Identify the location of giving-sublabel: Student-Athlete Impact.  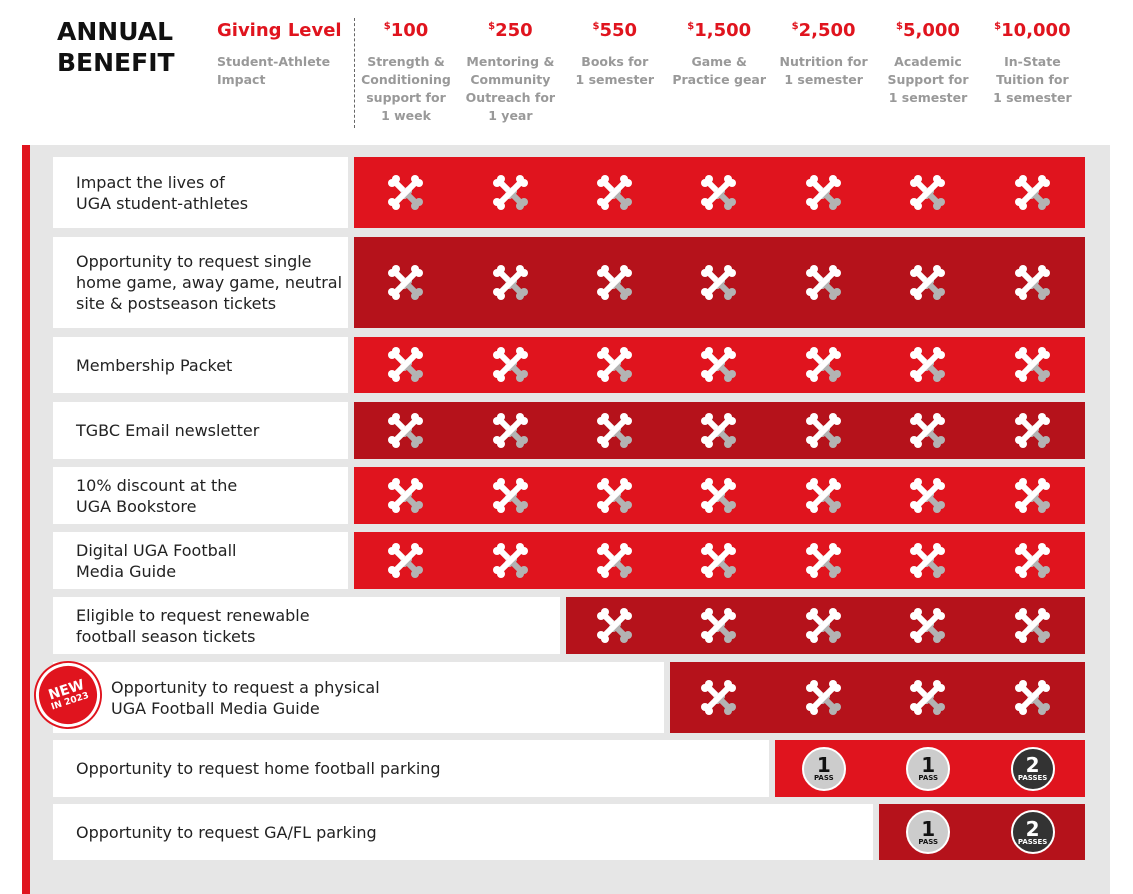
(273, 71).